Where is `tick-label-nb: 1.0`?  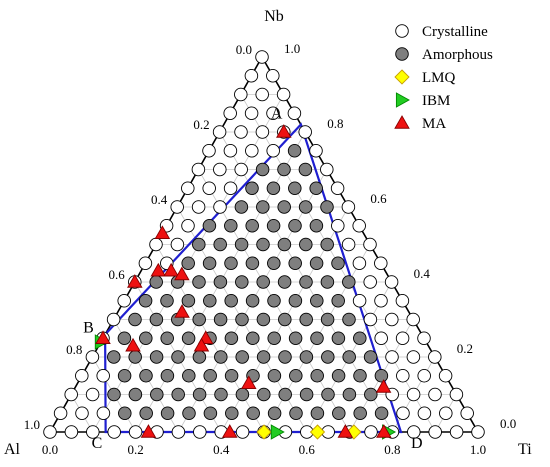 tick-label-nb: 1.0 is located at coordinates (32, 424).